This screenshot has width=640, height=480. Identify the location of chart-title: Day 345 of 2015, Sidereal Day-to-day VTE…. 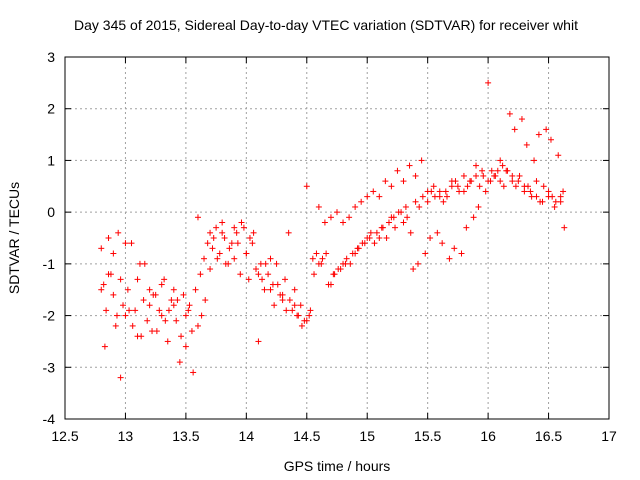
(326, 25).